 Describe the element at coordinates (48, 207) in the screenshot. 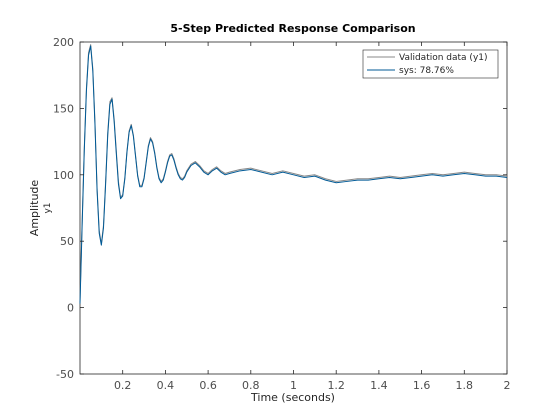

I see `y-axis-sublabel: y1` at that location.